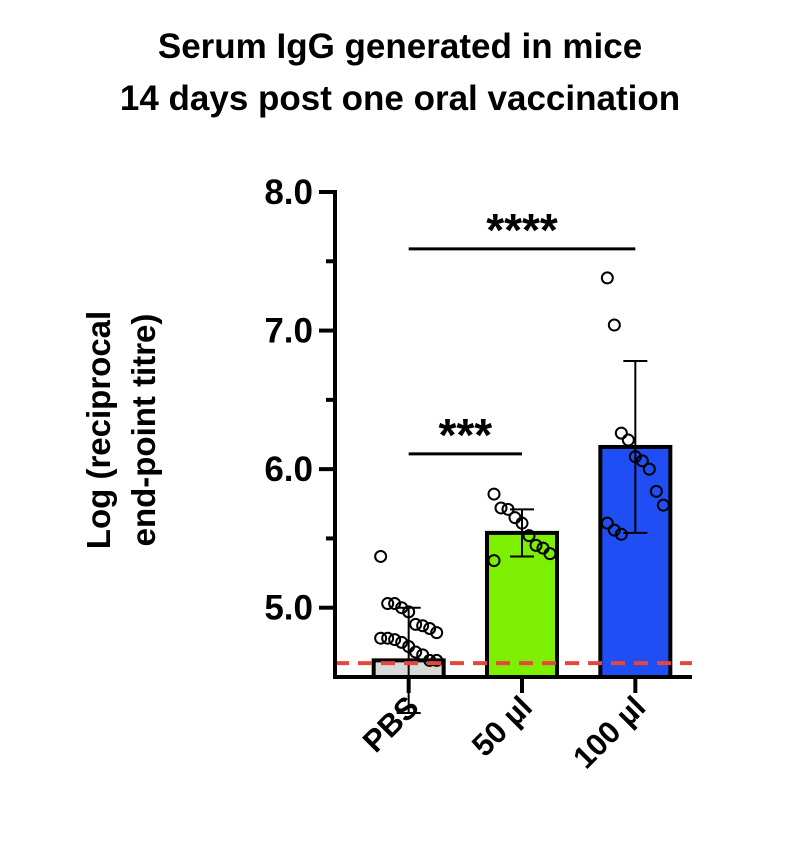 Image resolution: width=812 pixels, height=850 pixels. I want to click on x-tick-label: 50 µl, so click(502, 726).